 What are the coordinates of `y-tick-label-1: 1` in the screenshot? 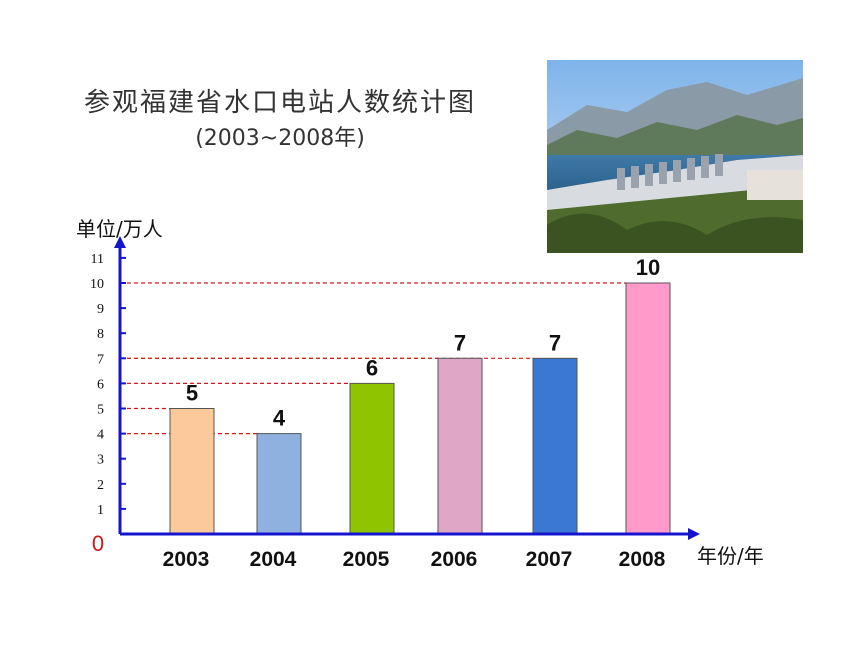 It's located at (100, 510).